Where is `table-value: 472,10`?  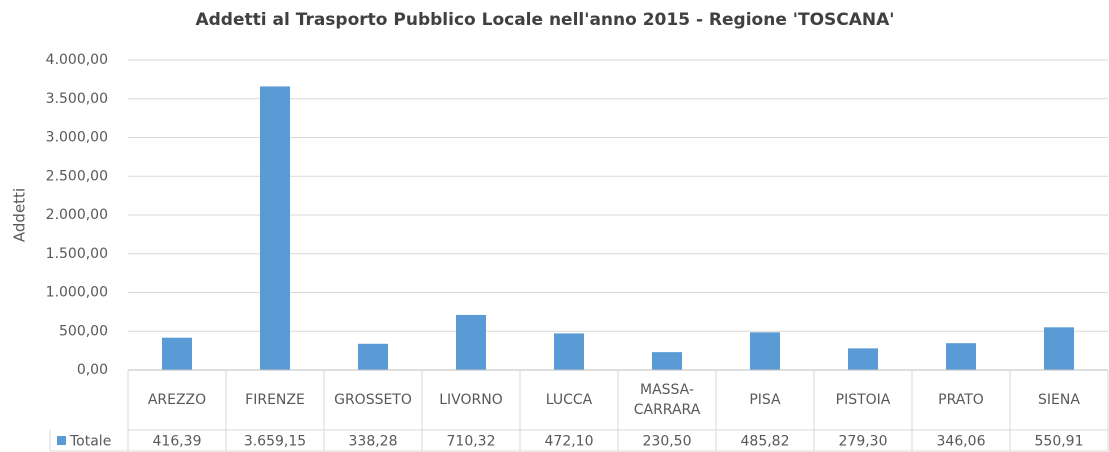 table-value: 472,10 is located at coordinates (569, 442).